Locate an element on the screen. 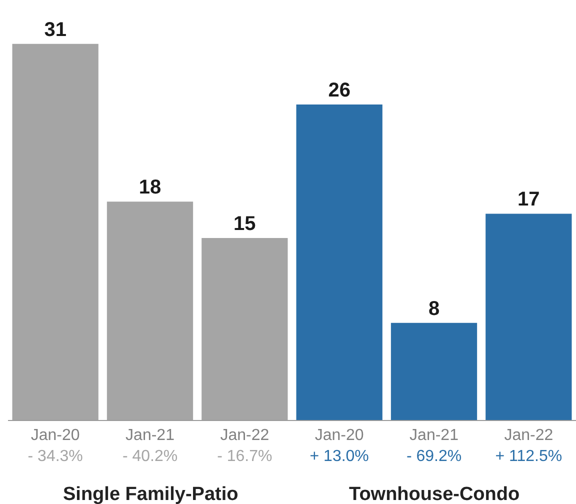  x-tick-label: Jan-20 + 13.0% is located at coordinates (339, 446).